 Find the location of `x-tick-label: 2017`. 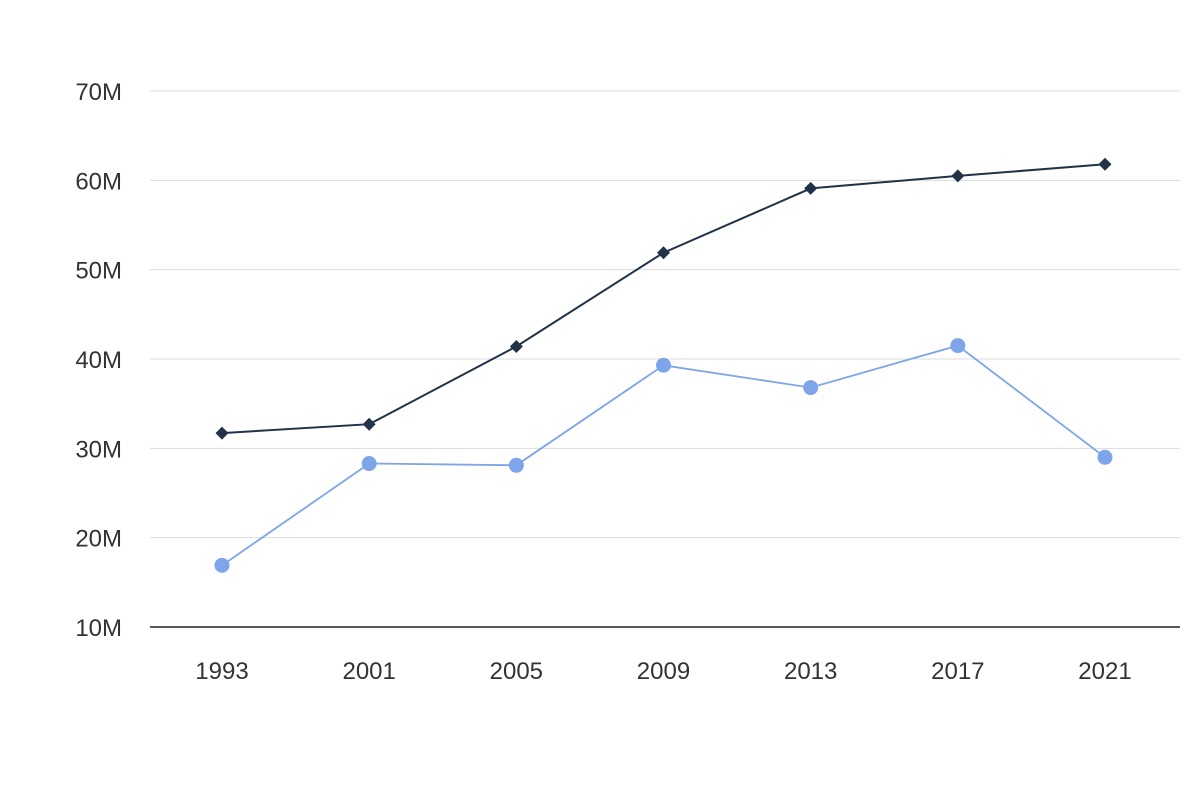

x-tick-label: 2017 is located at coordinates (957, 671).